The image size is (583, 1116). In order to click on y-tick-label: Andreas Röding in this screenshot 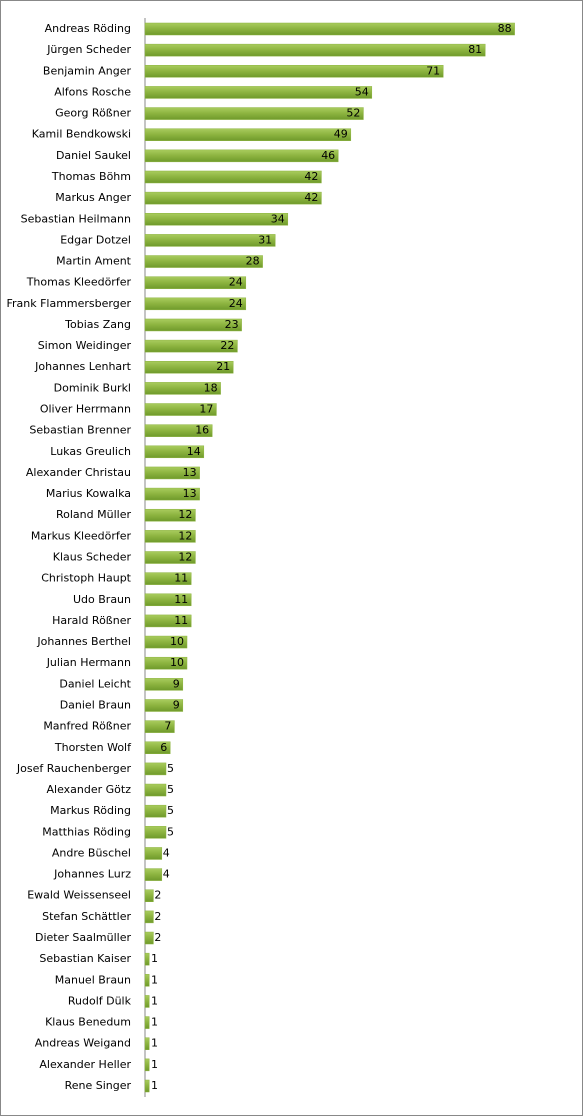, I will do `click(88, 28)`.